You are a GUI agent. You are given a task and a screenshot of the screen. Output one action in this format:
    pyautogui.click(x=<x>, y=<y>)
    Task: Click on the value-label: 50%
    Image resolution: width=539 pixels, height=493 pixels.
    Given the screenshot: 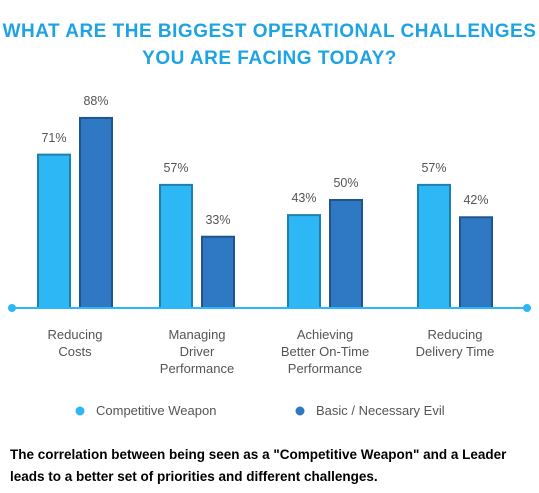 What is the action you would take?
    pyautogui.click(x=346, y=183)
    